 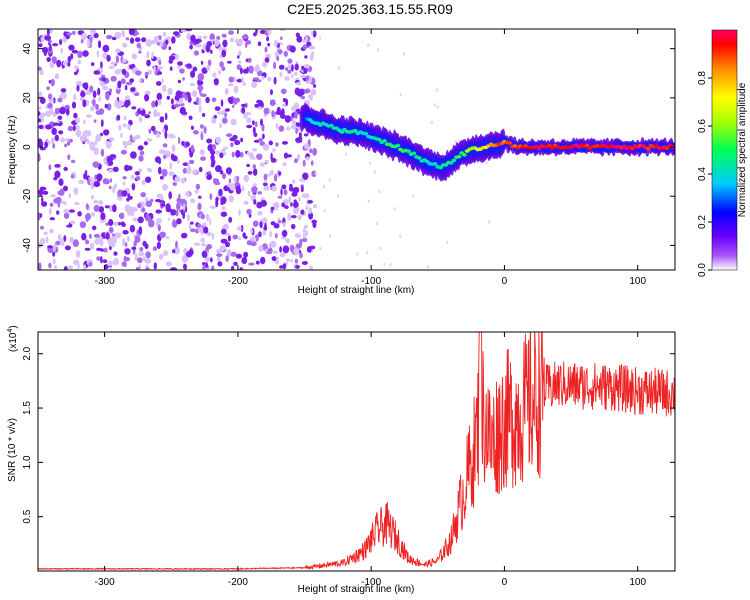 What do you see at coordinates (27, 49) in the screenshot?
I see `y-tick-label: 40` at bounding box center [27, 49].